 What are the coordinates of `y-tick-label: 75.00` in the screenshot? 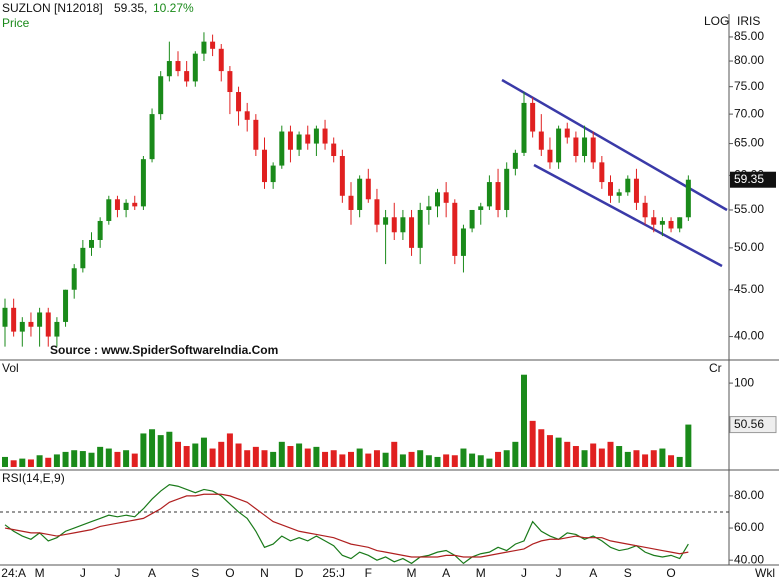 It's located at (749, 86).